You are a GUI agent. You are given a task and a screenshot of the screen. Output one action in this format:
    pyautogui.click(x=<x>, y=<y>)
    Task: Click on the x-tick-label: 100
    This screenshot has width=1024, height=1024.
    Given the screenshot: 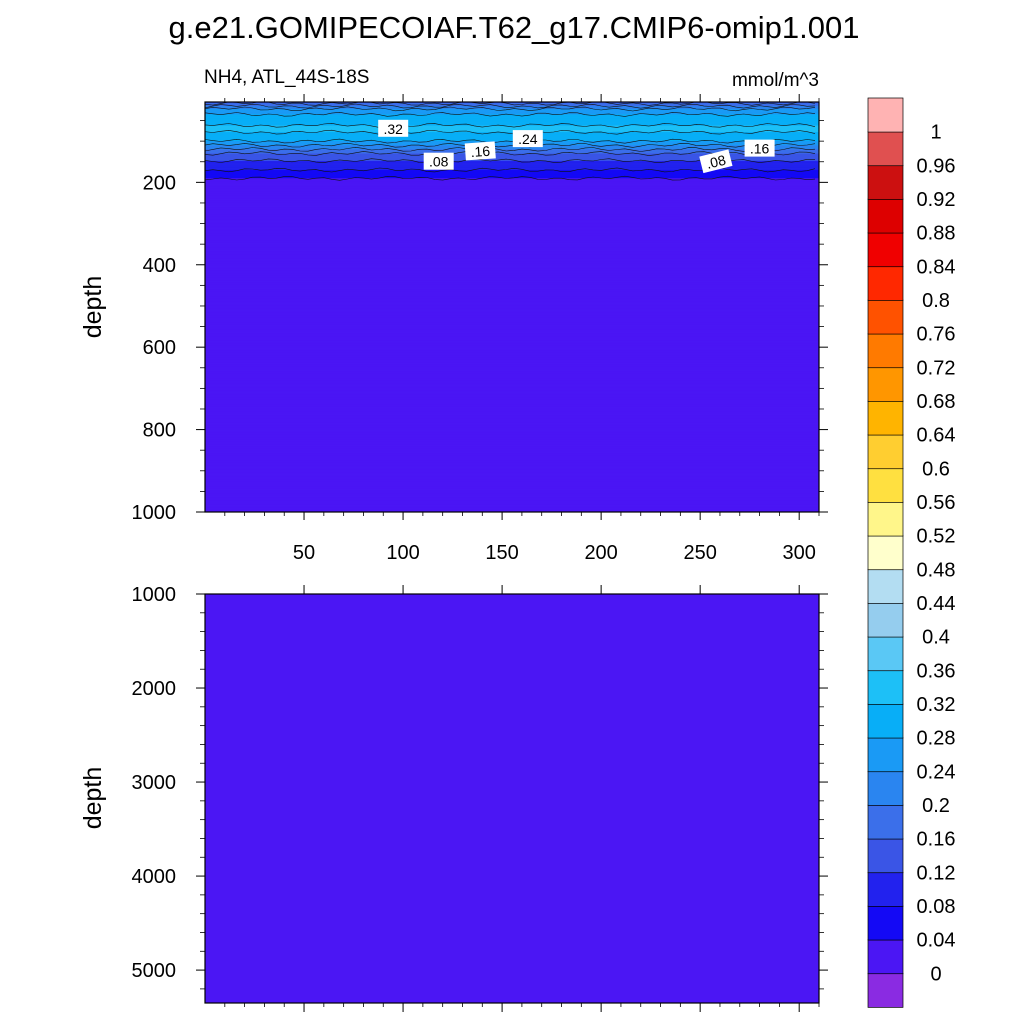 What is the action you would take?
    pyautogui.click(x=402, y=553)
    